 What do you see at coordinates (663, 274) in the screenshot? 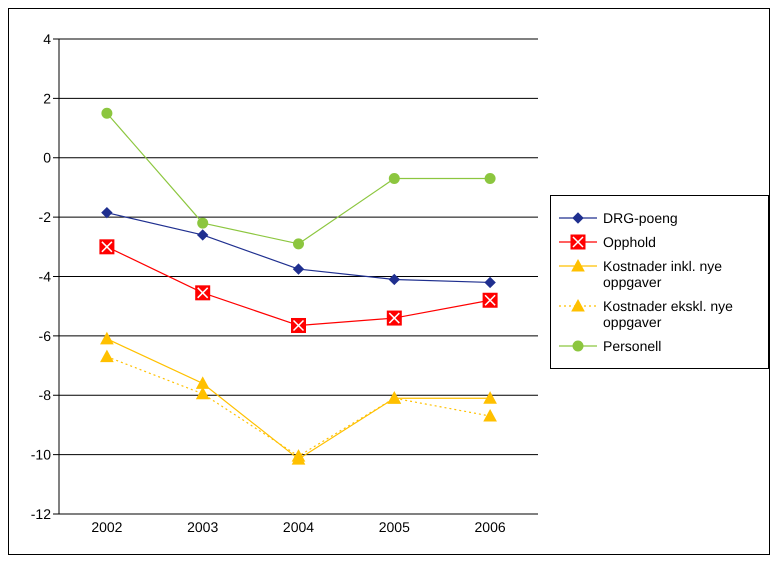
I see `legend-label: Kostnader inkl. nye oppgaver` at bounding box center [663, 274].